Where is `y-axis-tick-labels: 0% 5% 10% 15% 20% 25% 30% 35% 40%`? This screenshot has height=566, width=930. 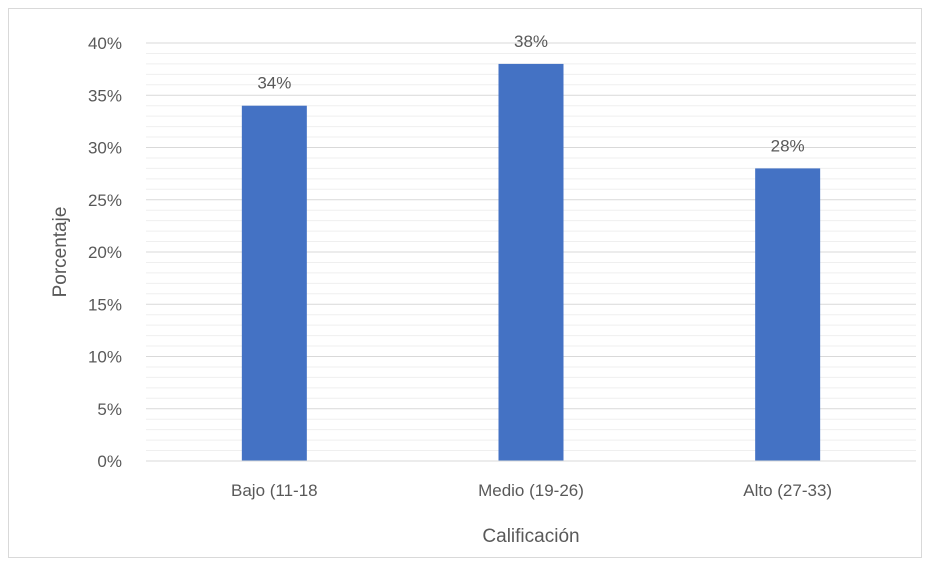
y-axis-tick-labels: 0% 5% 10% 15% 20% 25% 30% 35% 40% is located at coordinates (105, 252).